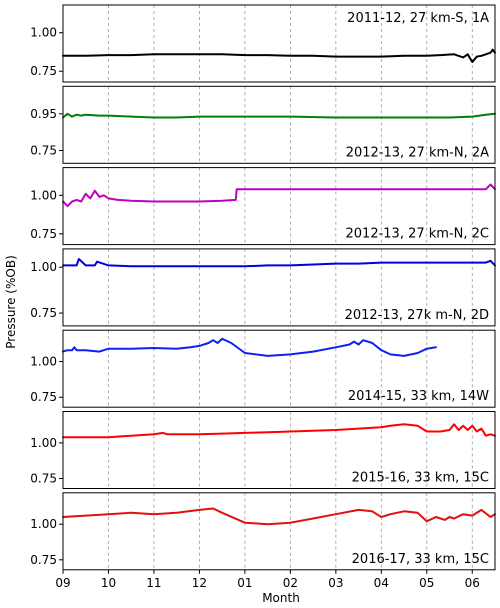 Image resolution: width=500 pixels, height=608 pixels. What do you see at coordinates (281, 598) in the screenshot?
I see `x-axis-label: Month` at bounding box center [281, 598].